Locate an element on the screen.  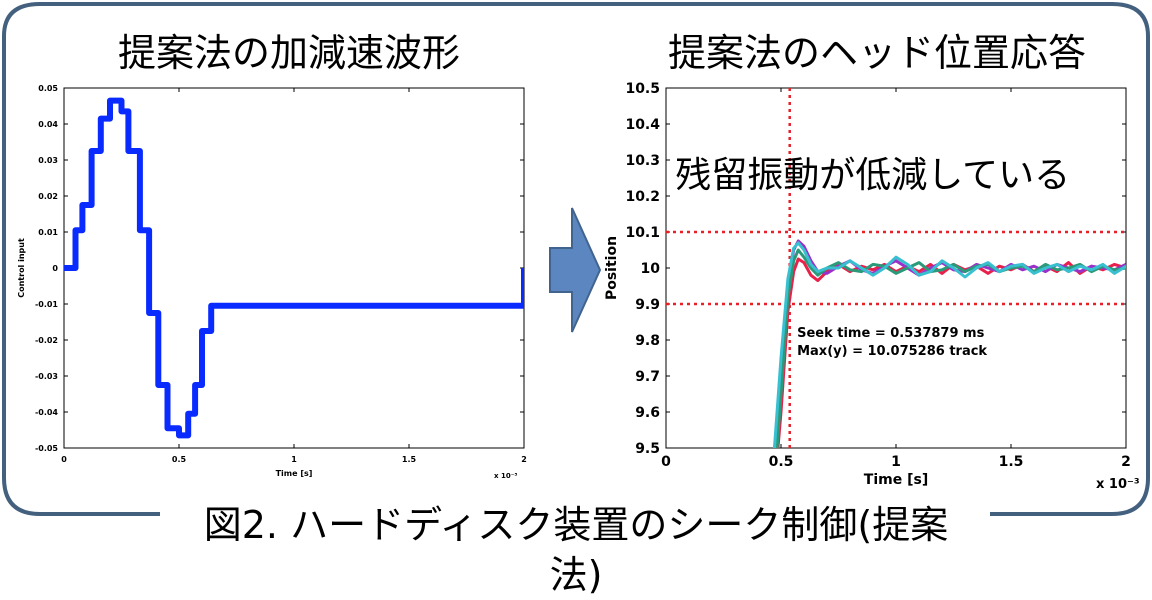
y-tick-label: -0.04 is located at coordinates (46, 412).